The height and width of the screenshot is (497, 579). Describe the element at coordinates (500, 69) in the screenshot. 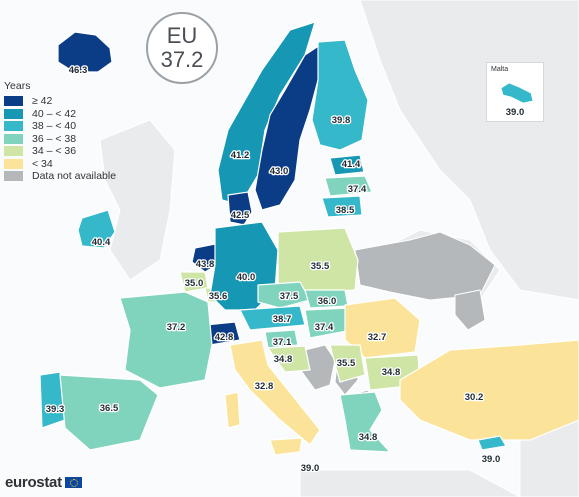

I see `malta-inset-title: Malta` at that location.